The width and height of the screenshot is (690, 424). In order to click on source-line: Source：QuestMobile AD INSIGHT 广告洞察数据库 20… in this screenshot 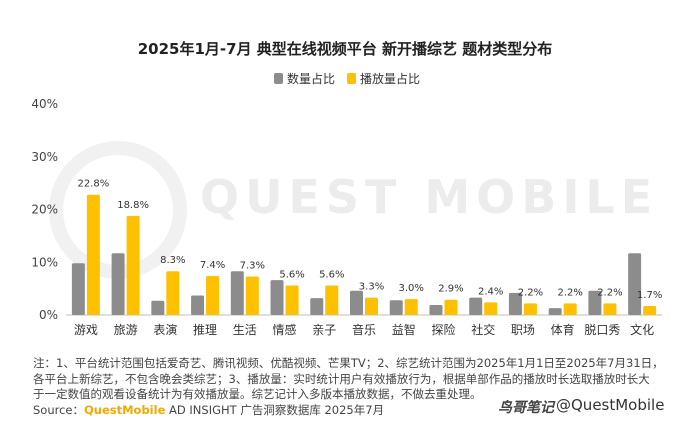, I will do `click(353, 411)`.